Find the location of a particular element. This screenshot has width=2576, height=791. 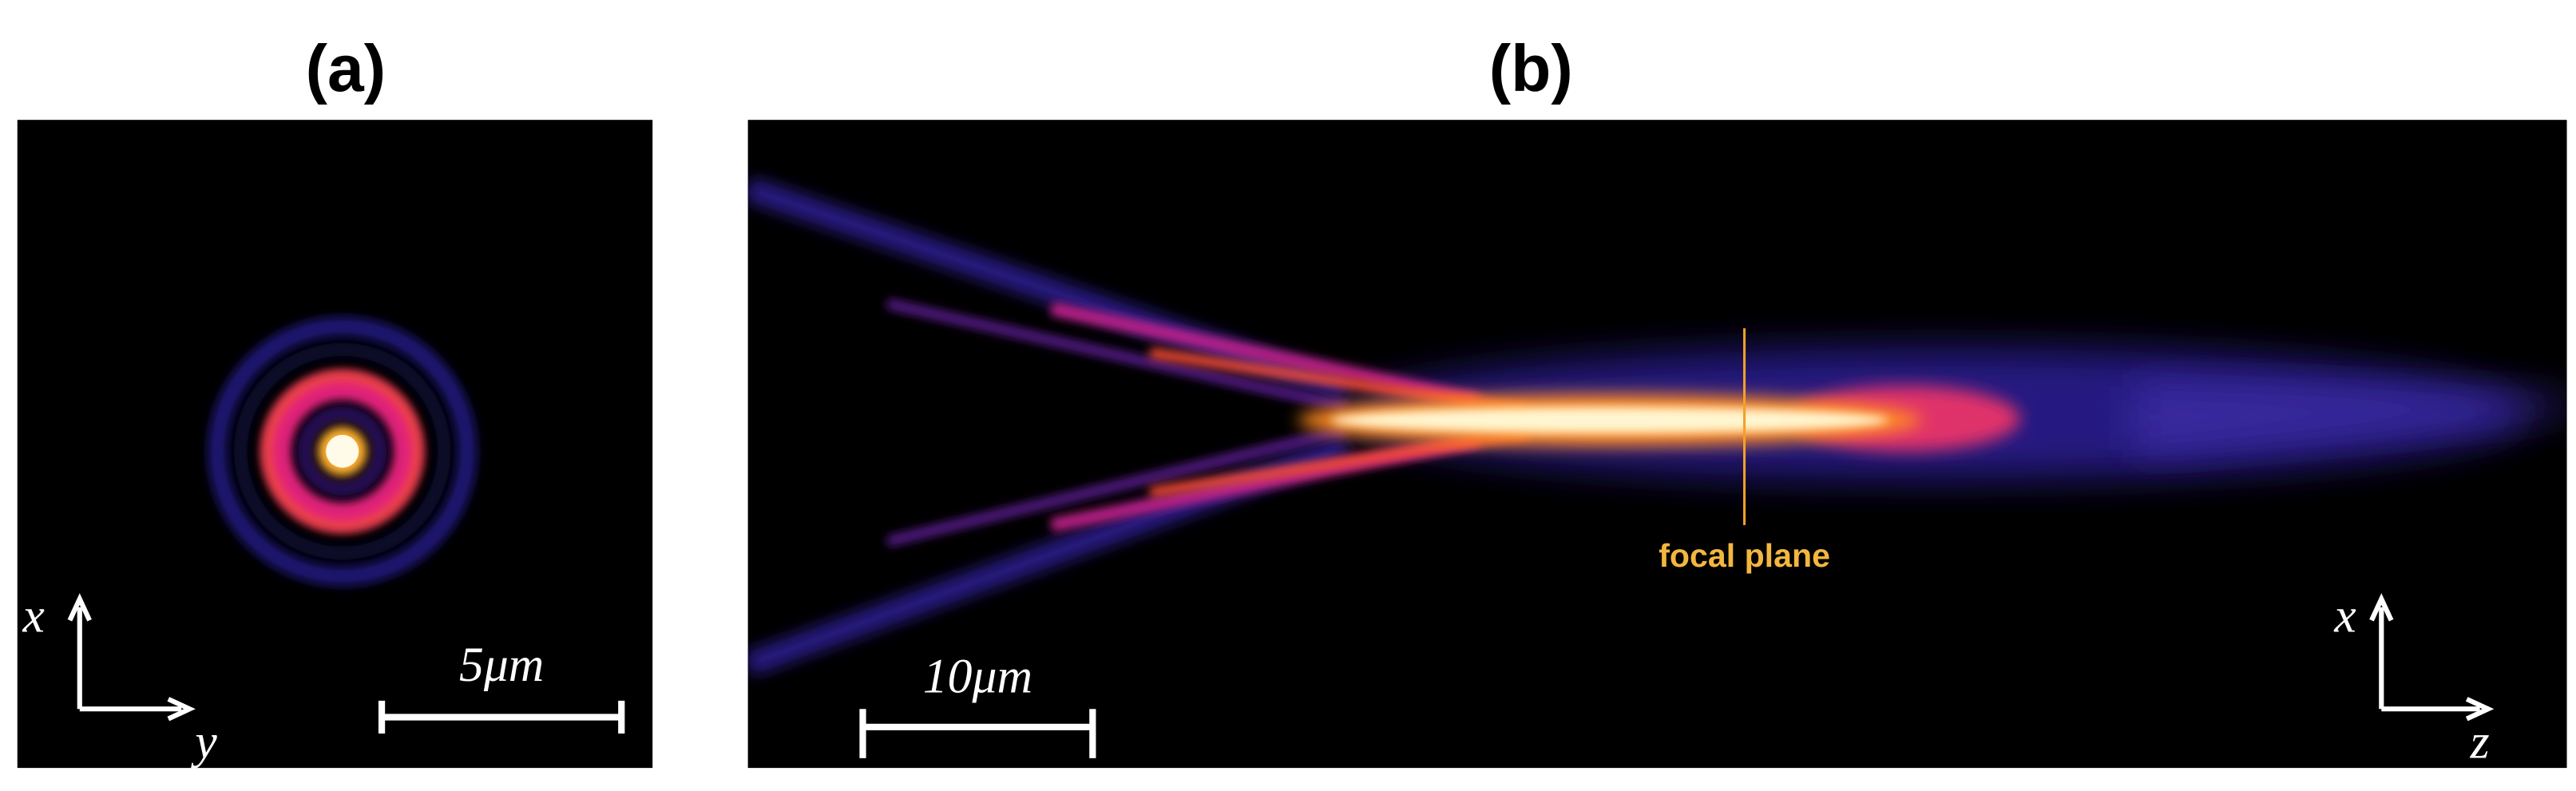

axis-label: y is located at coordinates (203, 742).